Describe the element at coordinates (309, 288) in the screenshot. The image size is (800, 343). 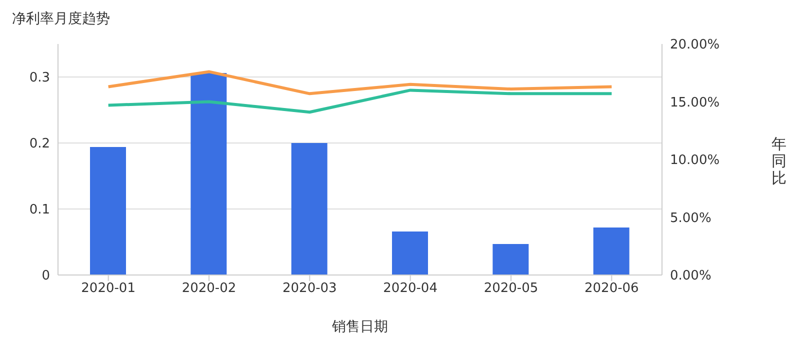
I see `x-tick-label: 2020-03` at that location.